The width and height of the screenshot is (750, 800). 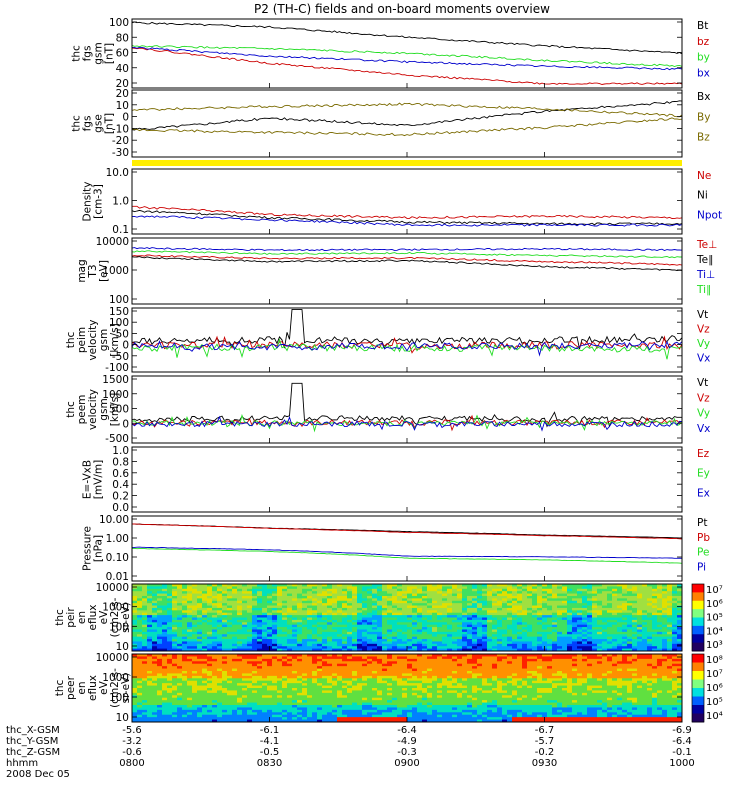 What do you see at coordinates (112, 588) in the screenshot?
I see `y-tick-label: 10000` at bounding box center [112, 588].